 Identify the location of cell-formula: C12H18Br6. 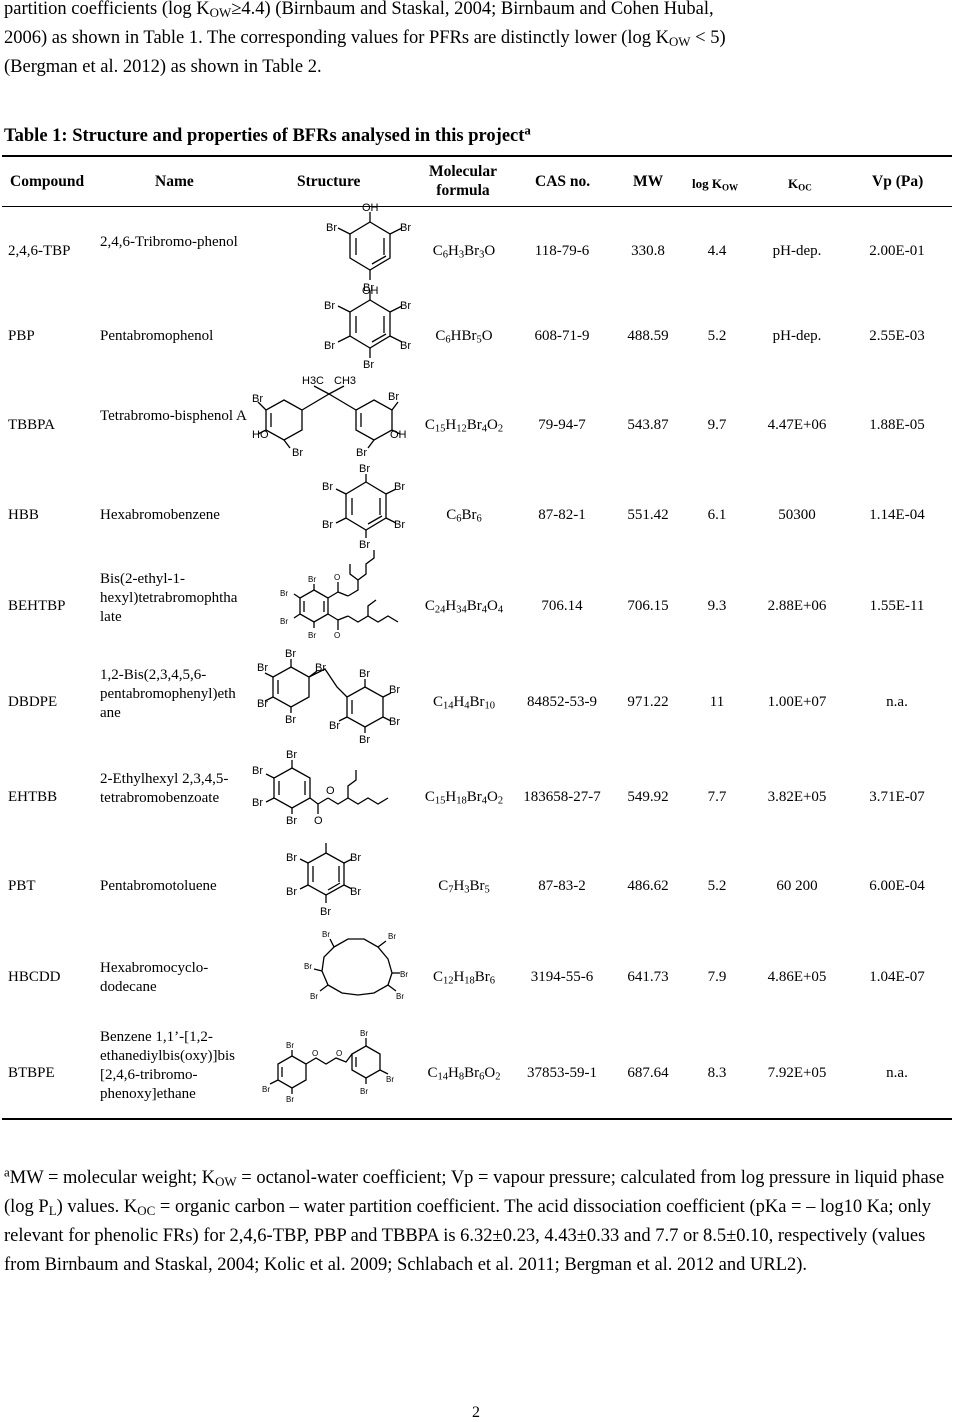
(464, 978).